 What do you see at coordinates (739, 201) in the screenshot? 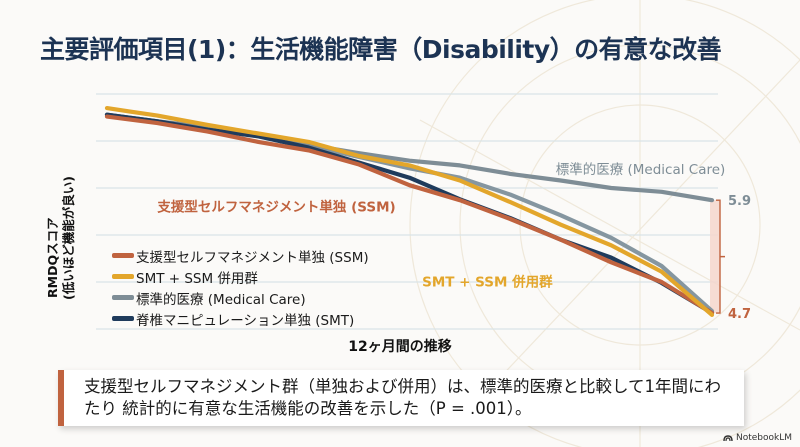
I see `end-value-label: 5.9` at bounding box center [739, 201].